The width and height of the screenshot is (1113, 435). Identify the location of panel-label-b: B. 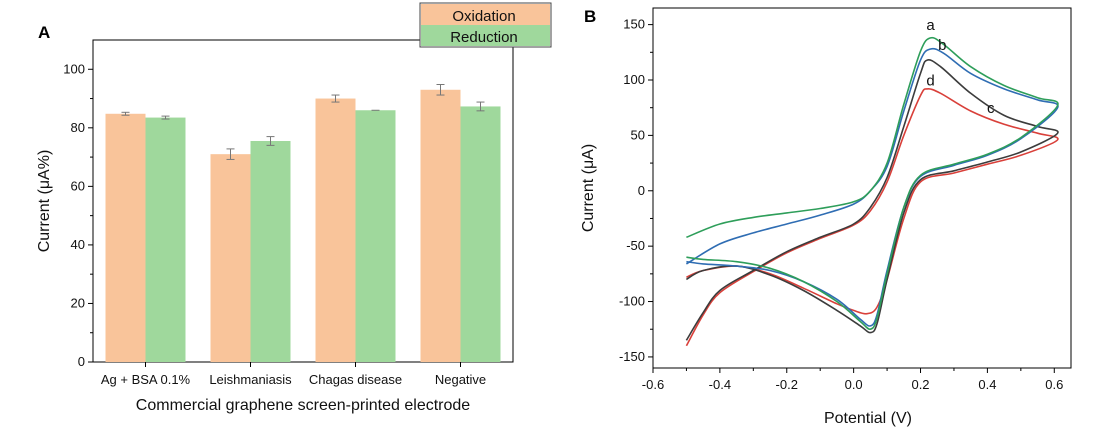
(590, 16).